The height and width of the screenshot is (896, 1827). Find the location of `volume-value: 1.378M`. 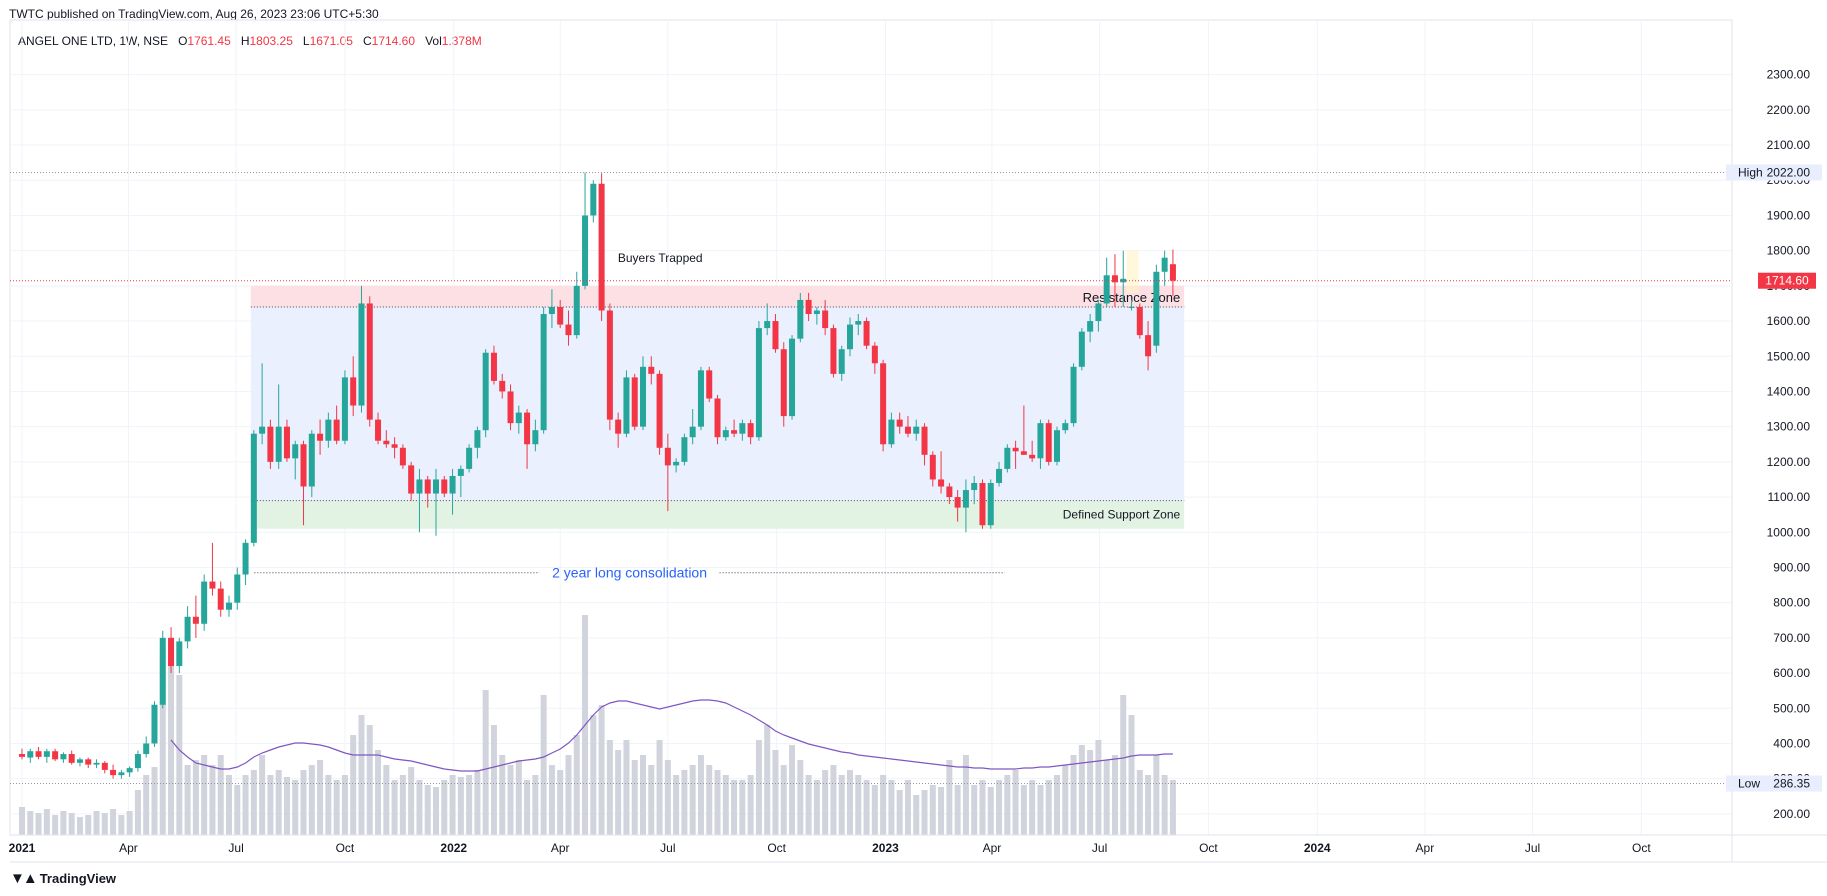

volume-value: 1.378M is located at coordinates (461, 41).